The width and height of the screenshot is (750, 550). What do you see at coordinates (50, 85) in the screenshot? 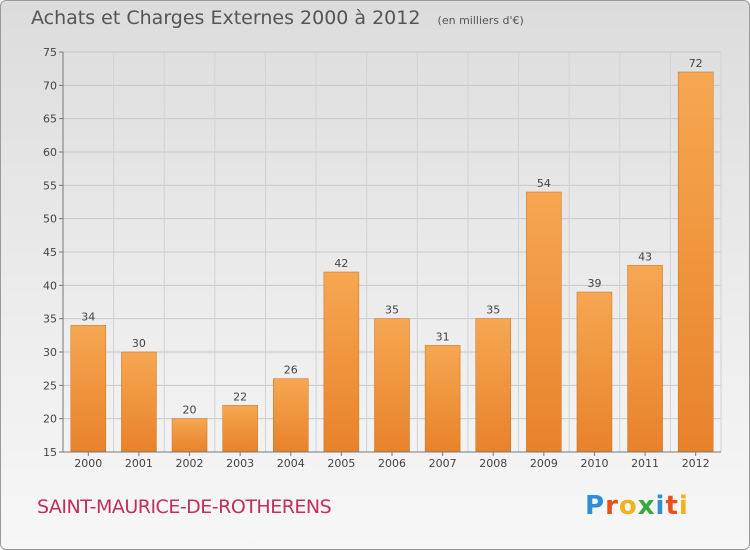
I see `y-tick-label: 70` at bounding box center [50, 85].